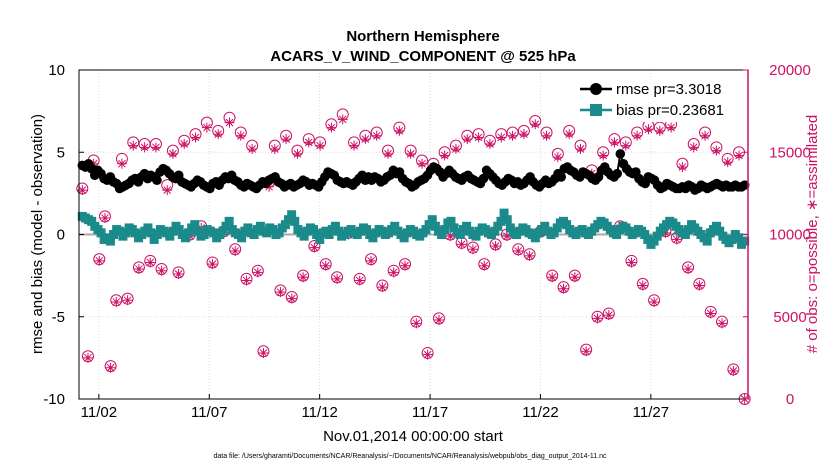 The height and width of the screenshot is (470, 830). What do you see at coordinates (61, 152) in the screenshot?
I see `y-left-tick-label: 5` at bounding box center [61, 152].